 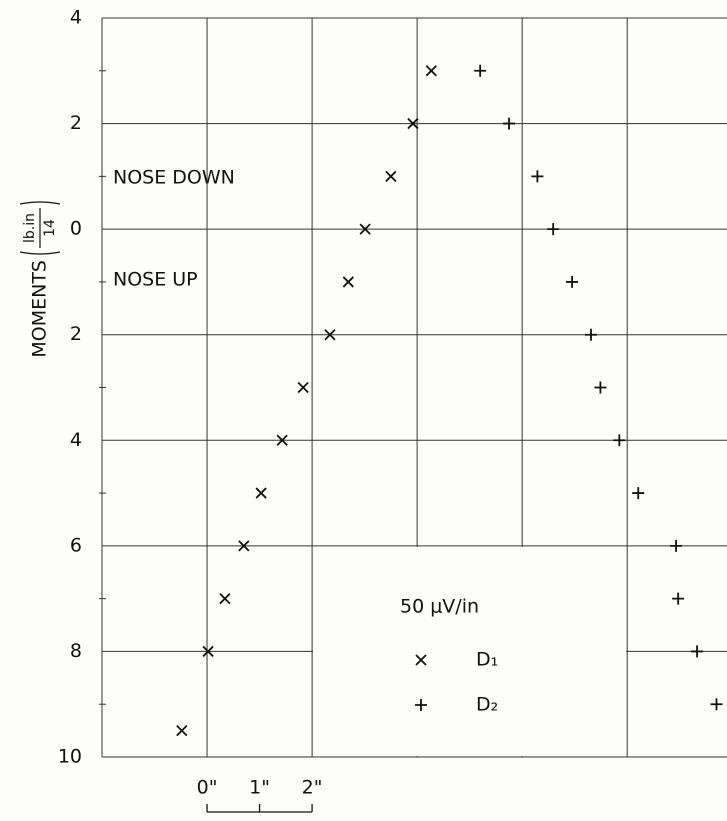 What do you see at coordinates (259, 788) in the screenshot?
I see `x-tick-label: 1"` at bounding box center [259, 788].